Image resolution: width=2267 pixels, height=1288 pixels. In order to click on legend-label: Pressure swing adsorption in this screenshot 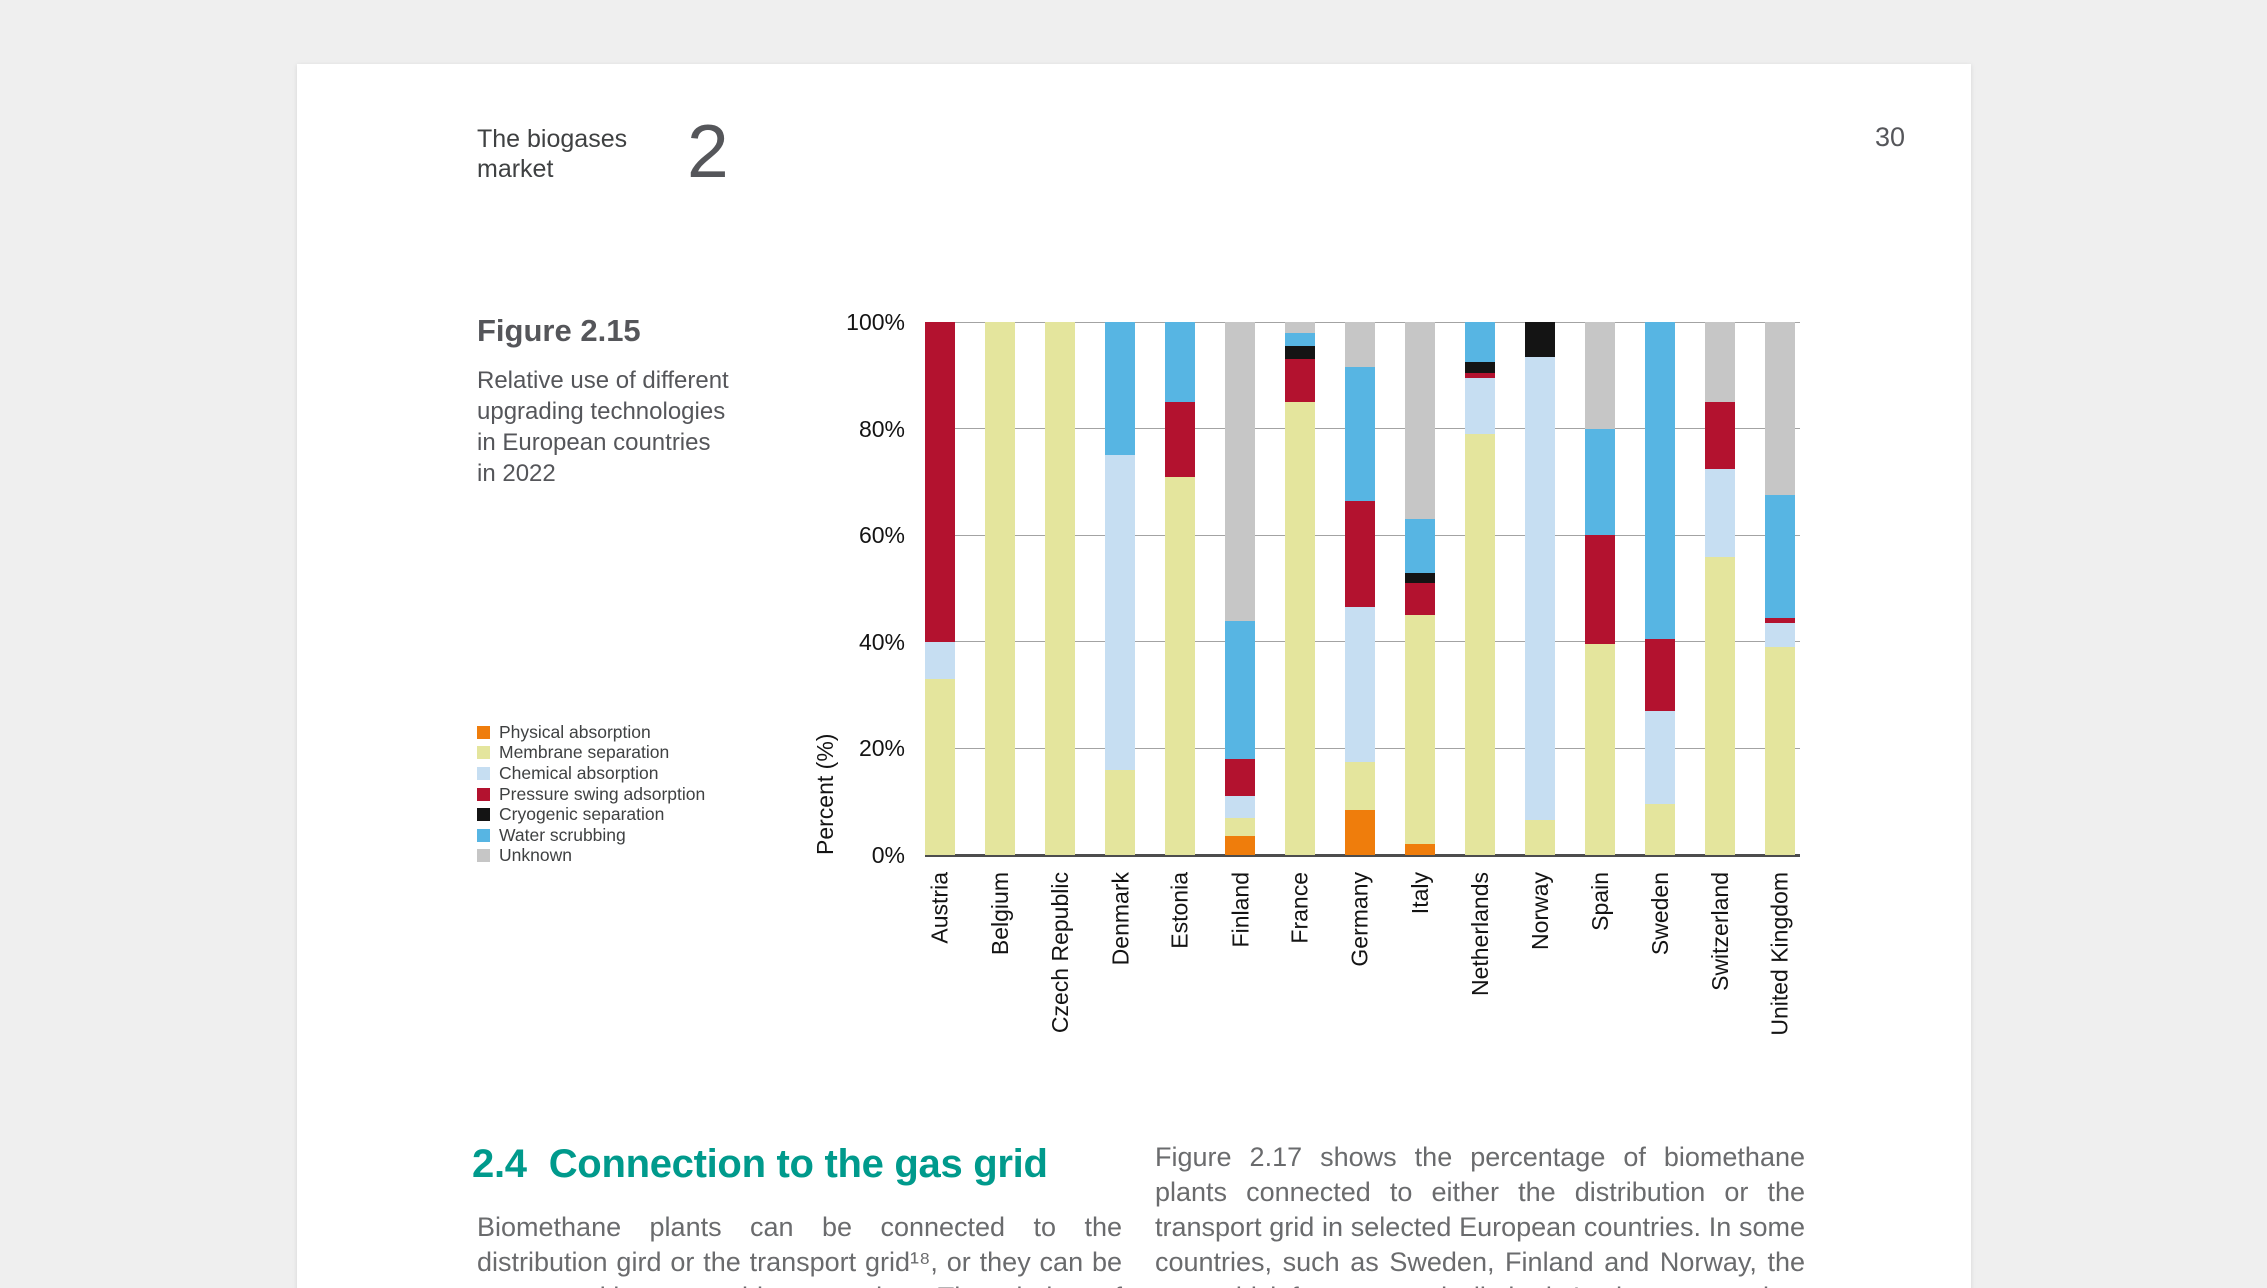, I will do `click(602, 793)`.